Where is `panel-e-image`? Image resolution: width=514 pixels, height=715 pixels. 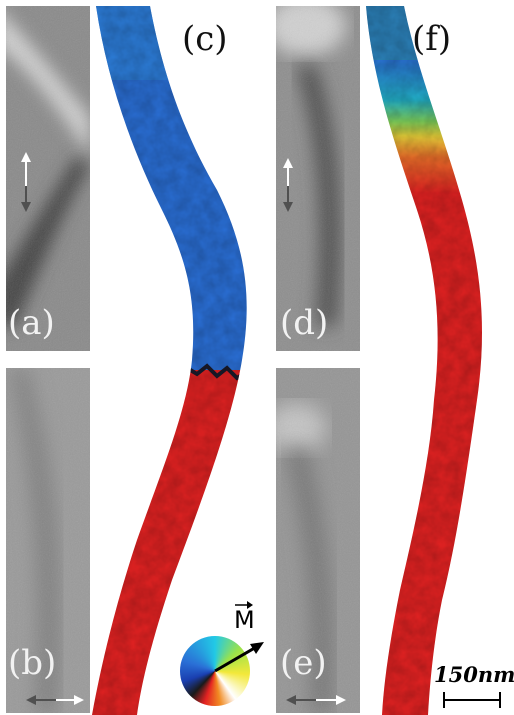
panel-e-image is located at coordinates (318, 540).